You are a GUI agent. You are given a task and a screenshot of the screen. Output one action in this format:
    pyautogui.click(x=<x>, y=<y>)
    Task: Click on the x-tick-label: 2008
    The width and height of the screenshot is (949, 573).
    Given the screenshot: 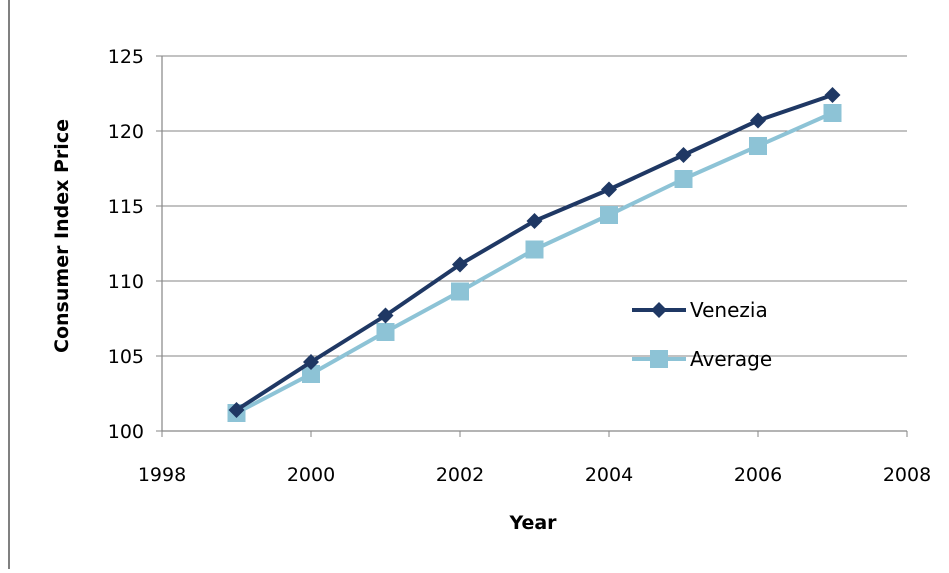 What is the action you would take?
    pyautogui.click(x=907, y=475)
    